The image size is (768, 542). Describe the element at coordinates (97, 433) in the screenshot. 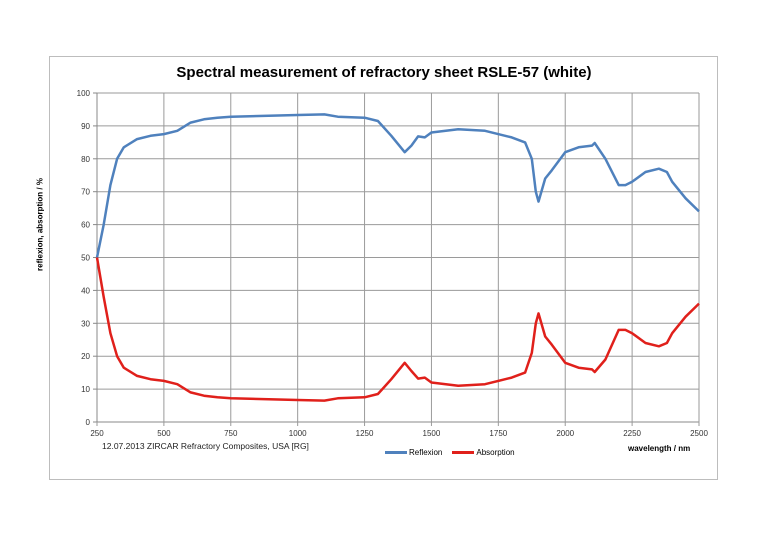

I see `x-tick-label: 250` at that location.